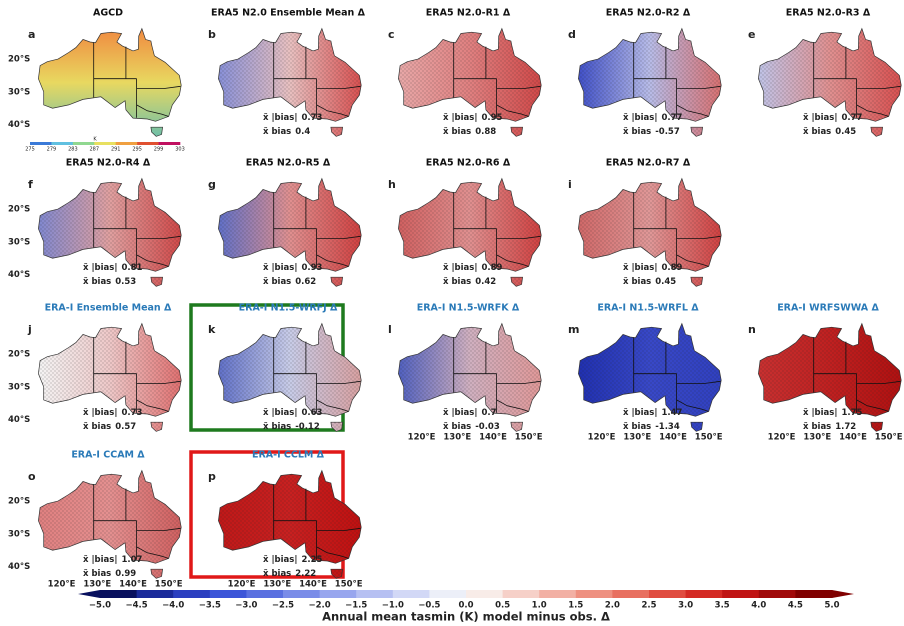 This screenshot has width=904, height=626. I want to click on stat-value: 0.45, so click(845, 132).